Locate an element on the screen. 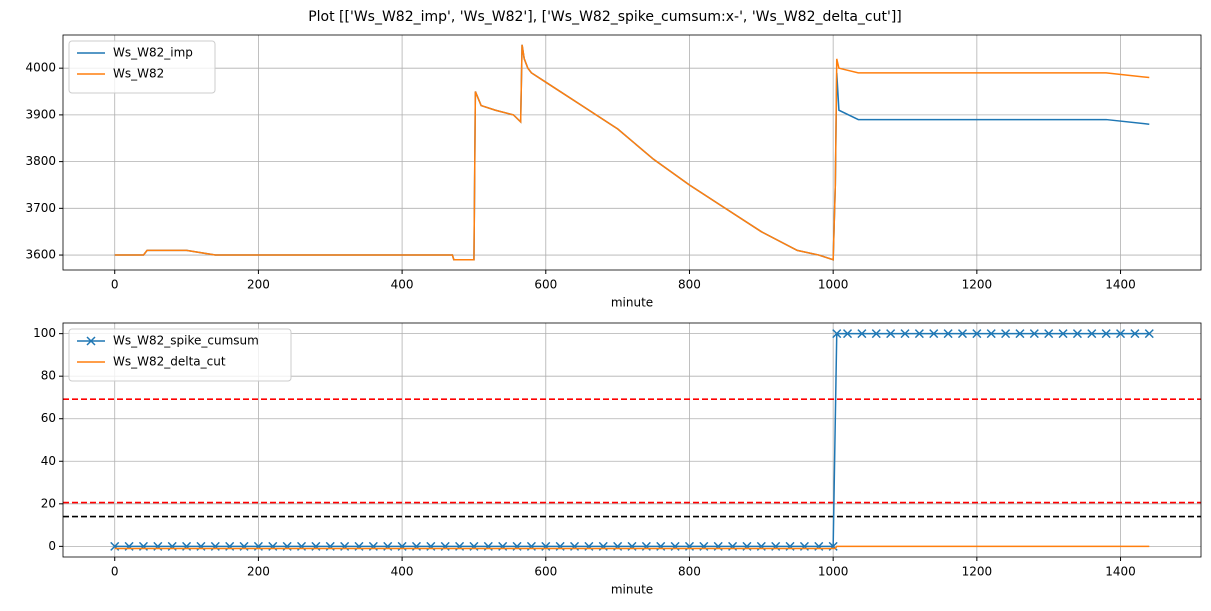  y-tick-label: 3900 is located at coordinates (40, 114).